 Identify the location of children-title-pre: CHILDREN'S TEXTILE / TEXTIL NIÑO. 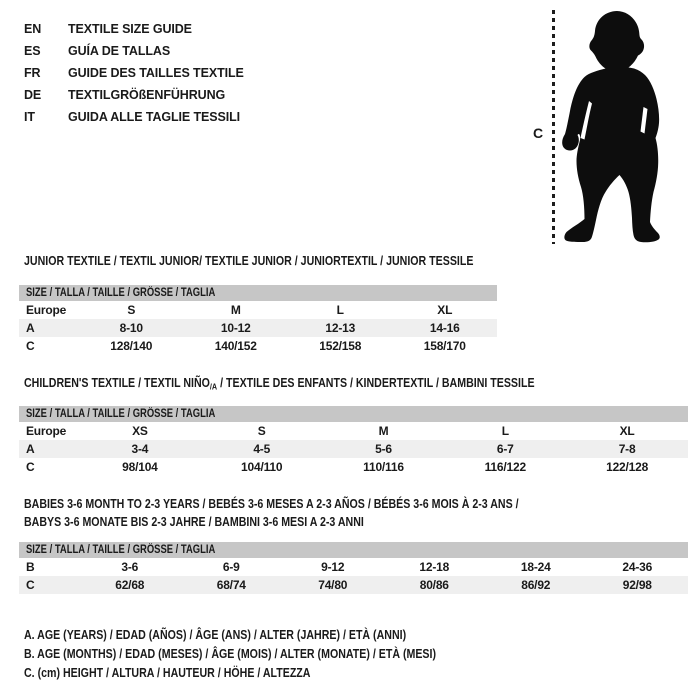
(117, 383).